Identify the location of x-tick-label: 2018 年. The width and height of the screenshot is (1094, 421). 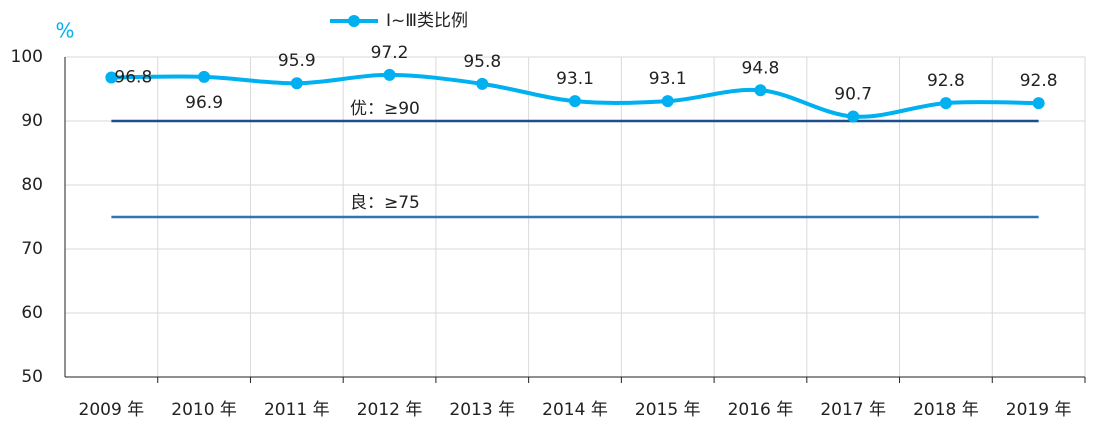
(946, 410).